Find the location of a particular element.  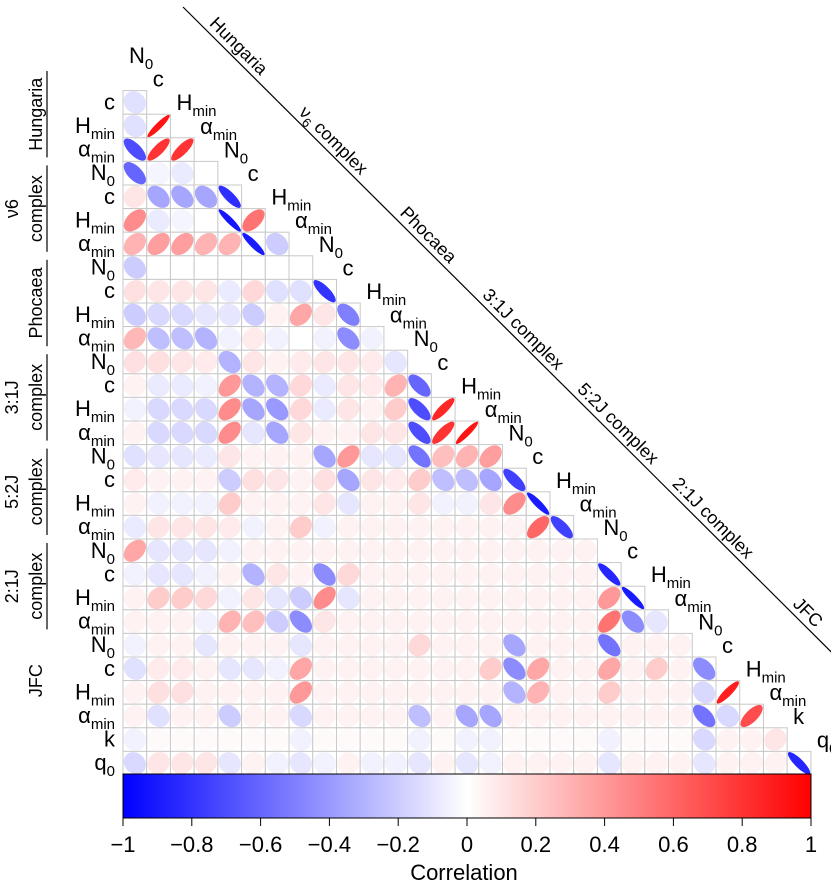

colorbar-ticks: −1 −0.8 −0.6 −0.4 −0.2 0 0.2 0.4 0.6 0.8 1 is located at coordinates (463, 837).